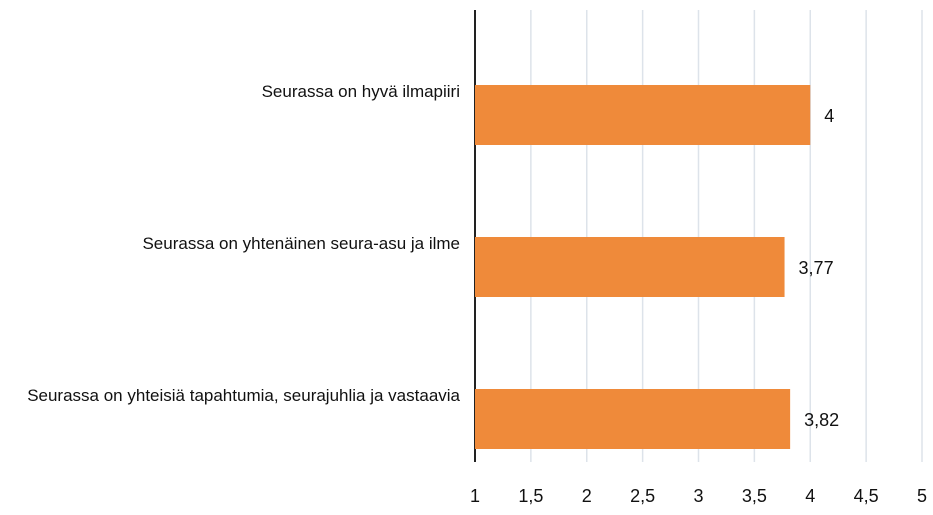  What do you see at coordinates (922, 496) in the screenshot?
I see `x-tick-label: 5` at bounding box center [922, 496].